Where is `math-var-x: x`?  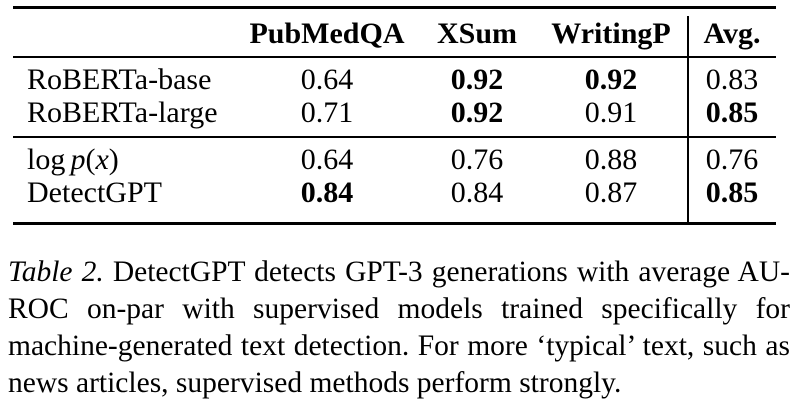 math-var-x: x is located at coordinates (102, 159).